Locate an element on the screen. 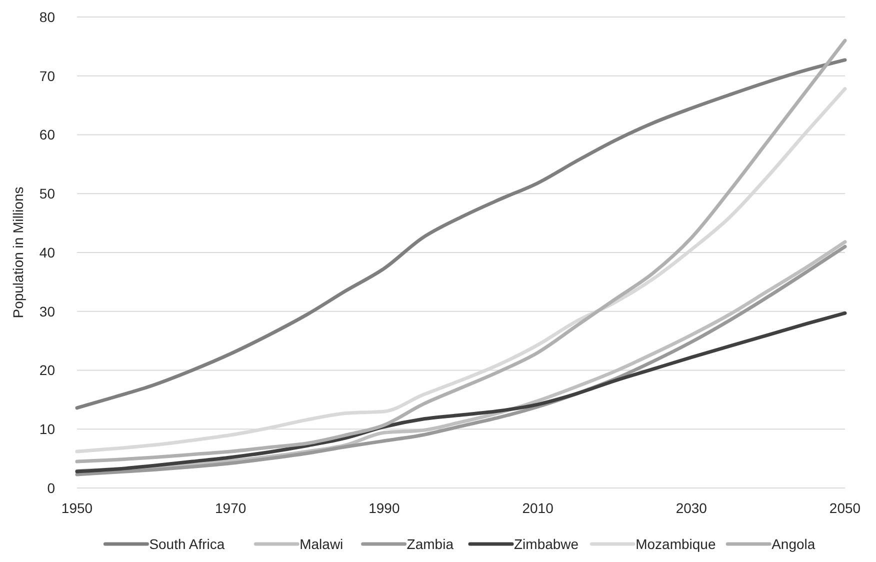 Image resolution: width=876 pixels, height=562 pixels. x-tick-label: 2050 is located at coordinates (845, 508).